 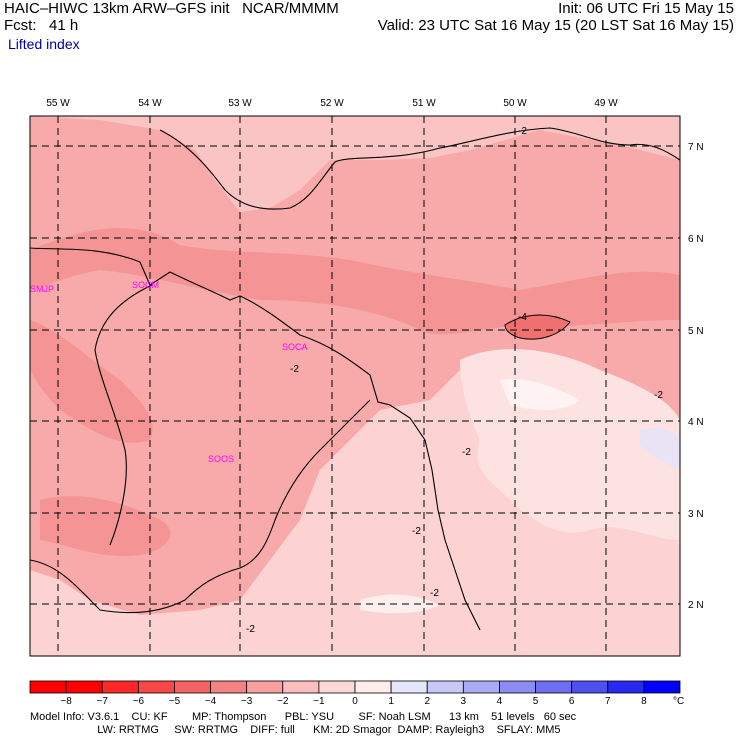 I want to click on colorbar-tick-label: −7, so click(x=103, y=701).